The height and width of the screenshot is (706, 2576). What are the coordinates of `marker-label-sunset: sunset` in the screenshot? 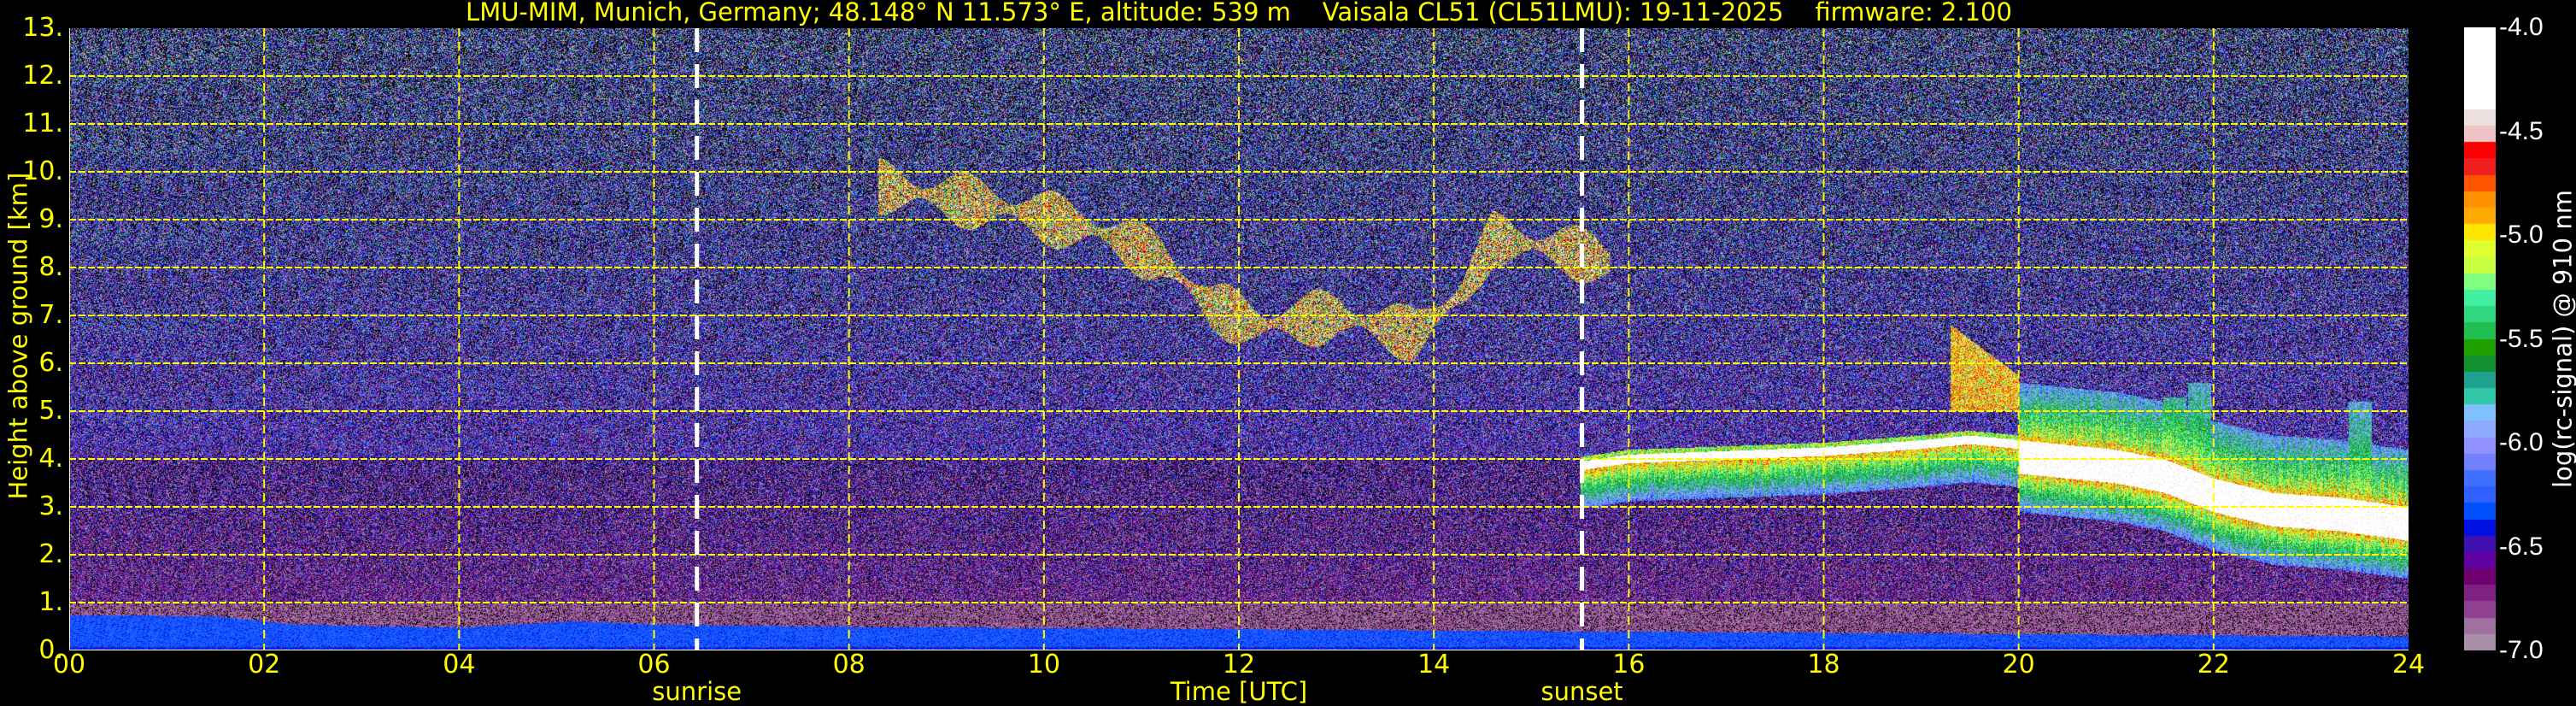 It's located at (1581, 691).